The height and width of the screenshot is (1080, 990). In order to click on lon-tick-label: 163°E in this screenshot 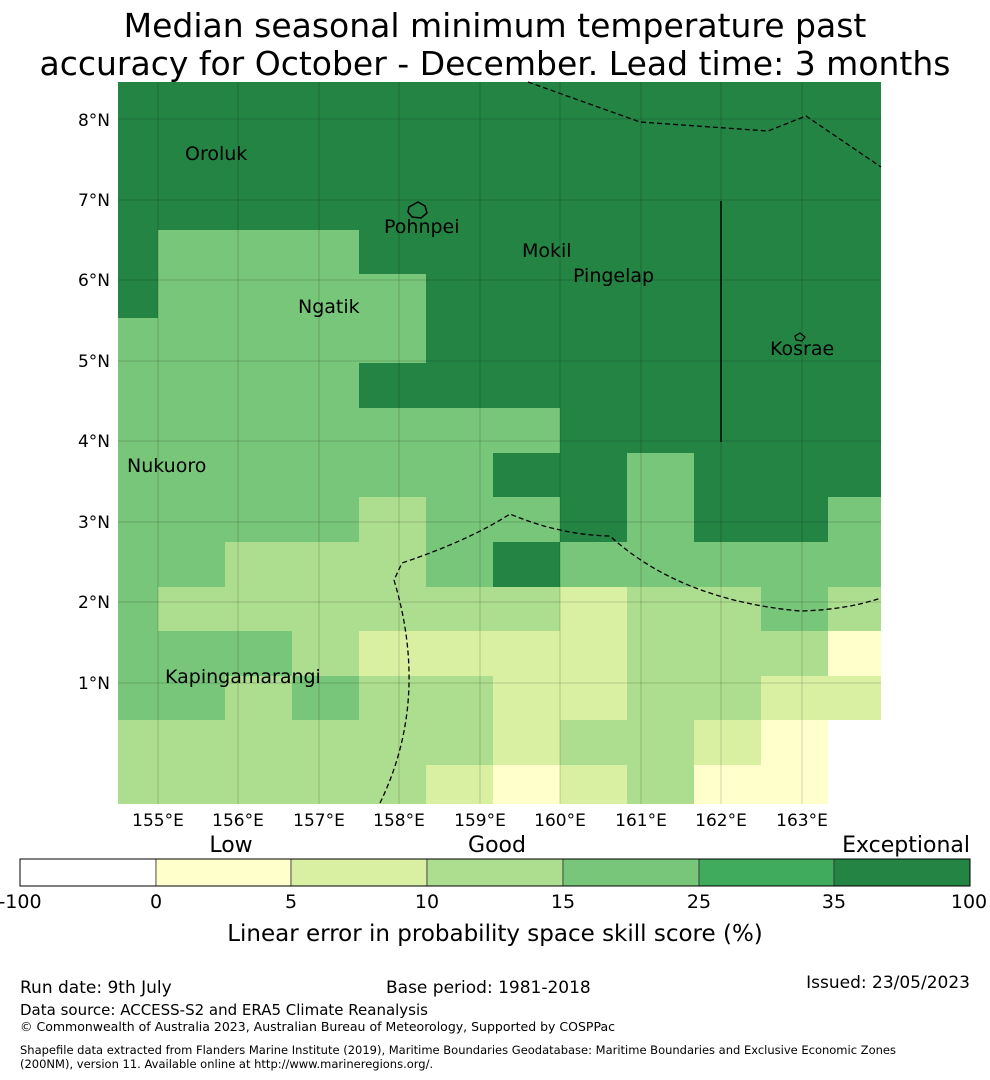, I will do `click(802, 821)`.